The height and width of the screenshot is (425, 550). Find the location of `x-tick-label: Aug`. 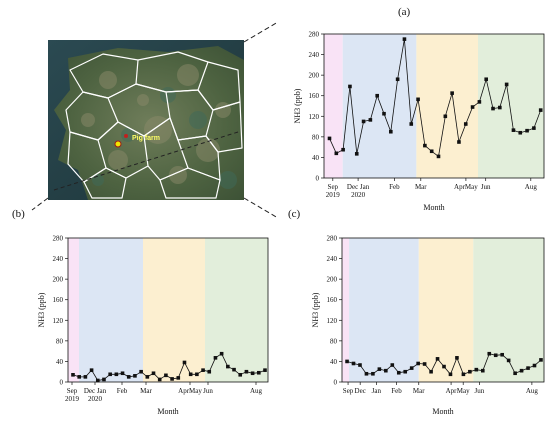

x-tick-label: Aug is located at coordinates (532, 391).